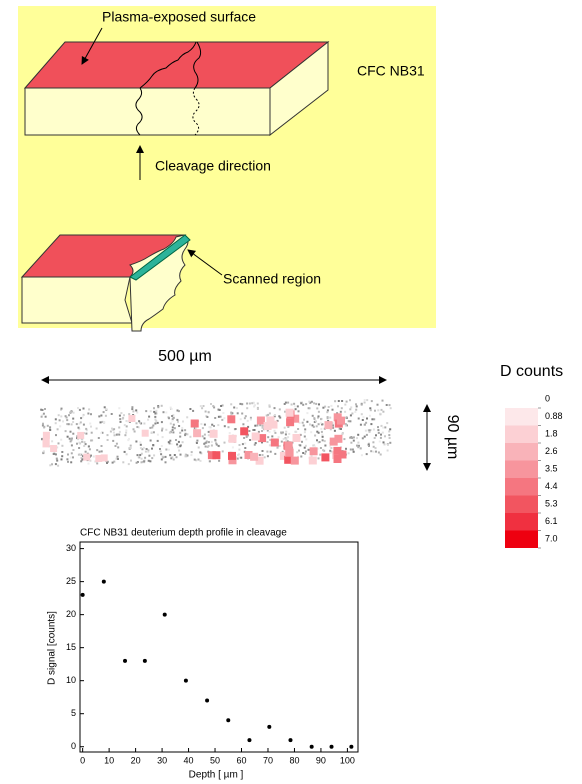  I want to click on x-tick-label: 40, so click(189, 760).